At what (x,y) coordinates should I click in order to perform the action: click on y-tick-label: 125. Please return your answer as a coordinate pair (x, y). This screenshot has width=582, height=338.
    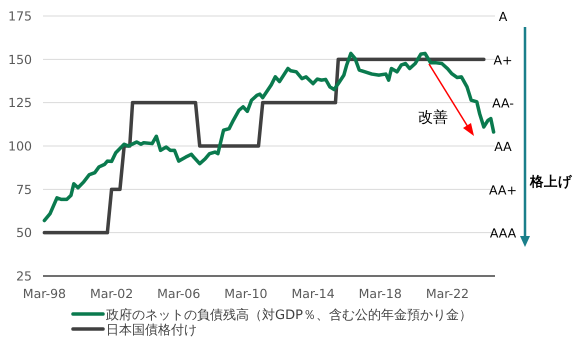
    Looking at the image, I should click on (20, 102).